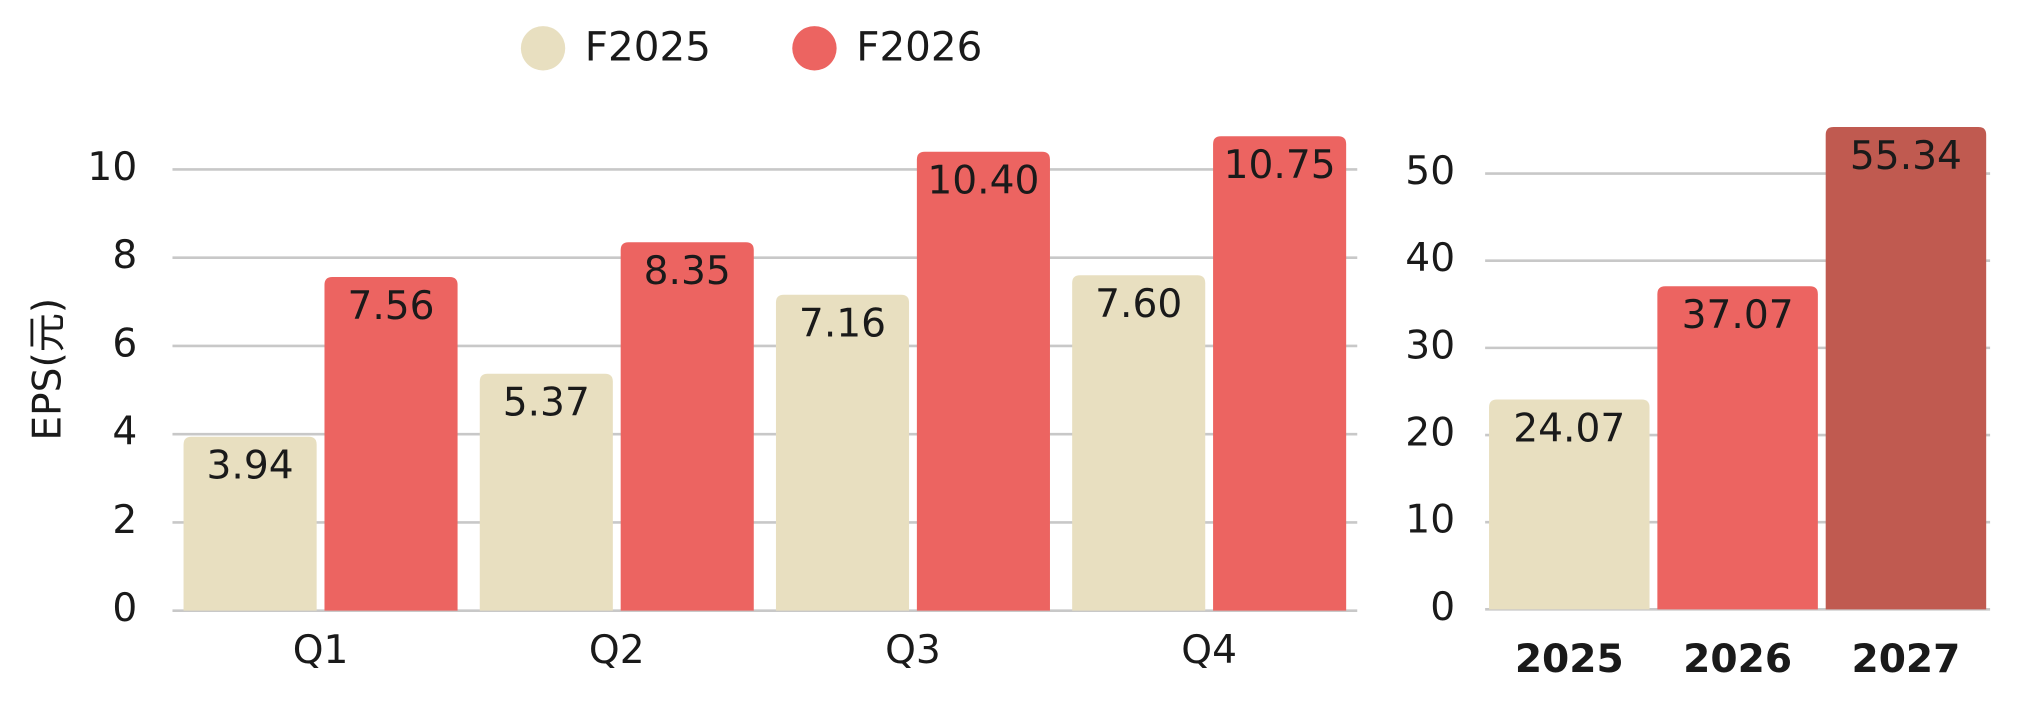 The image size is (2036, 702). What do you see at coordinates (1905, 659) in the screenshot?
I see `x-tick-label: 2027` at bounding box center [1905, 659].